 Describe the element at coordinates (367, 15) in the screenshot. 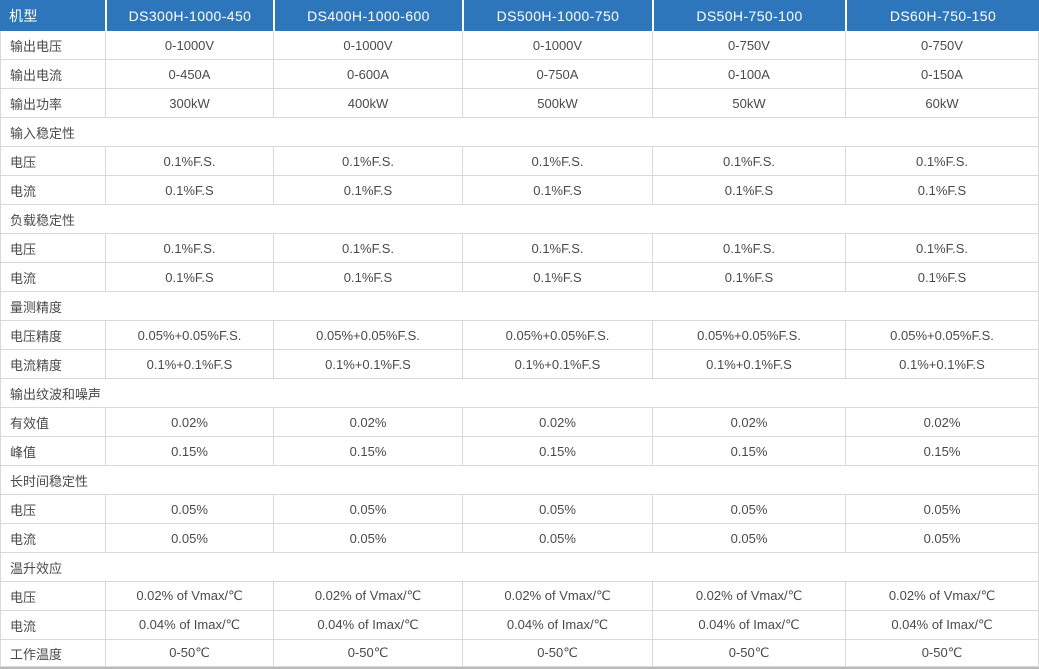

I see `model-header-2: DS400H-1000-600` at that location.